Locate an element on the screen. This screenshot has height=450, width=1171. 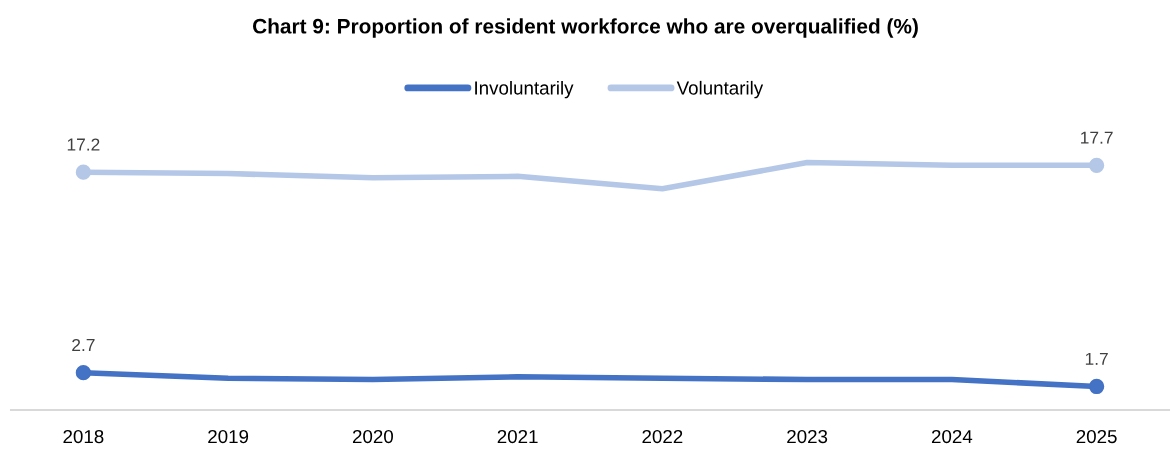
x-tick-label: 2022 is located at coordinates (662, 436).